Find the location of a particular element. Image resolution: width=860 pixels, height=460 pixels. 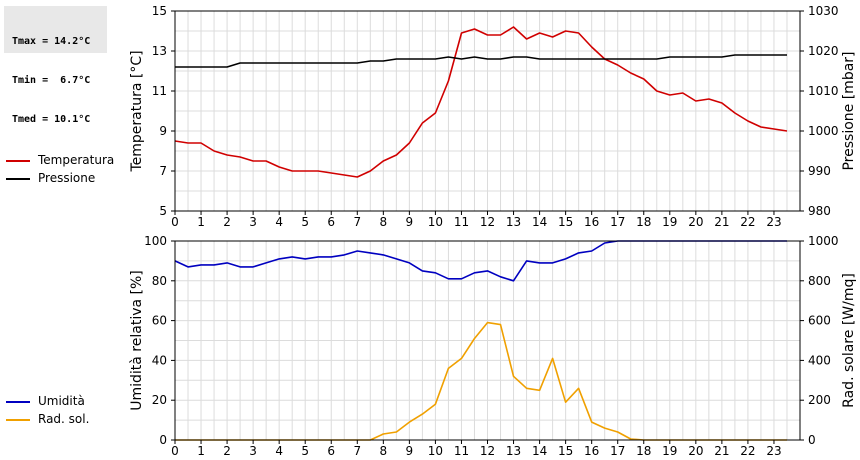

y-right-tick-label: 200 is located at coordinates (819, 400).